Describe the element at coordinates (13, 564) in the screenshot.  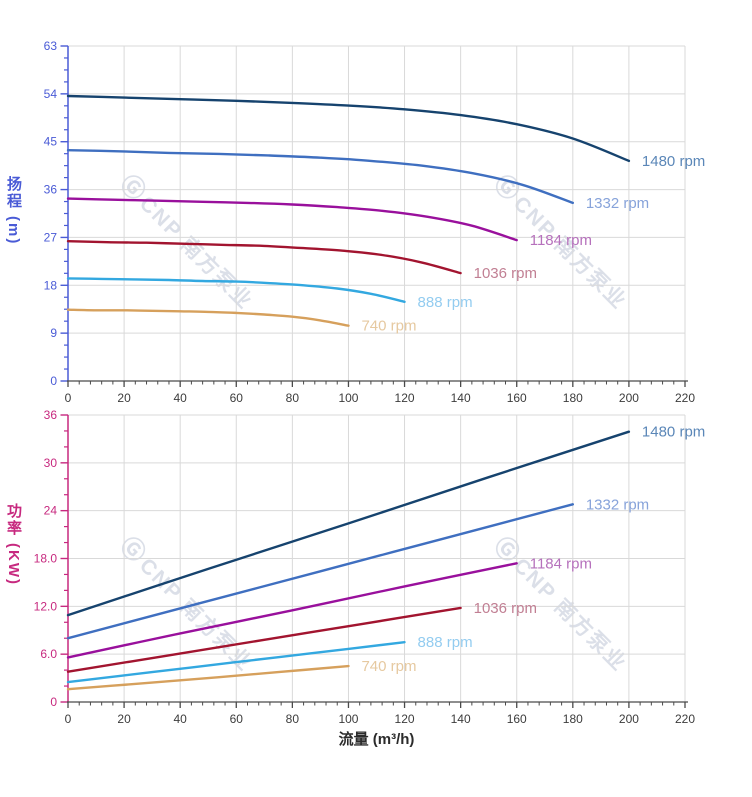
I see `power-axis-unit: (KW)` at that location.